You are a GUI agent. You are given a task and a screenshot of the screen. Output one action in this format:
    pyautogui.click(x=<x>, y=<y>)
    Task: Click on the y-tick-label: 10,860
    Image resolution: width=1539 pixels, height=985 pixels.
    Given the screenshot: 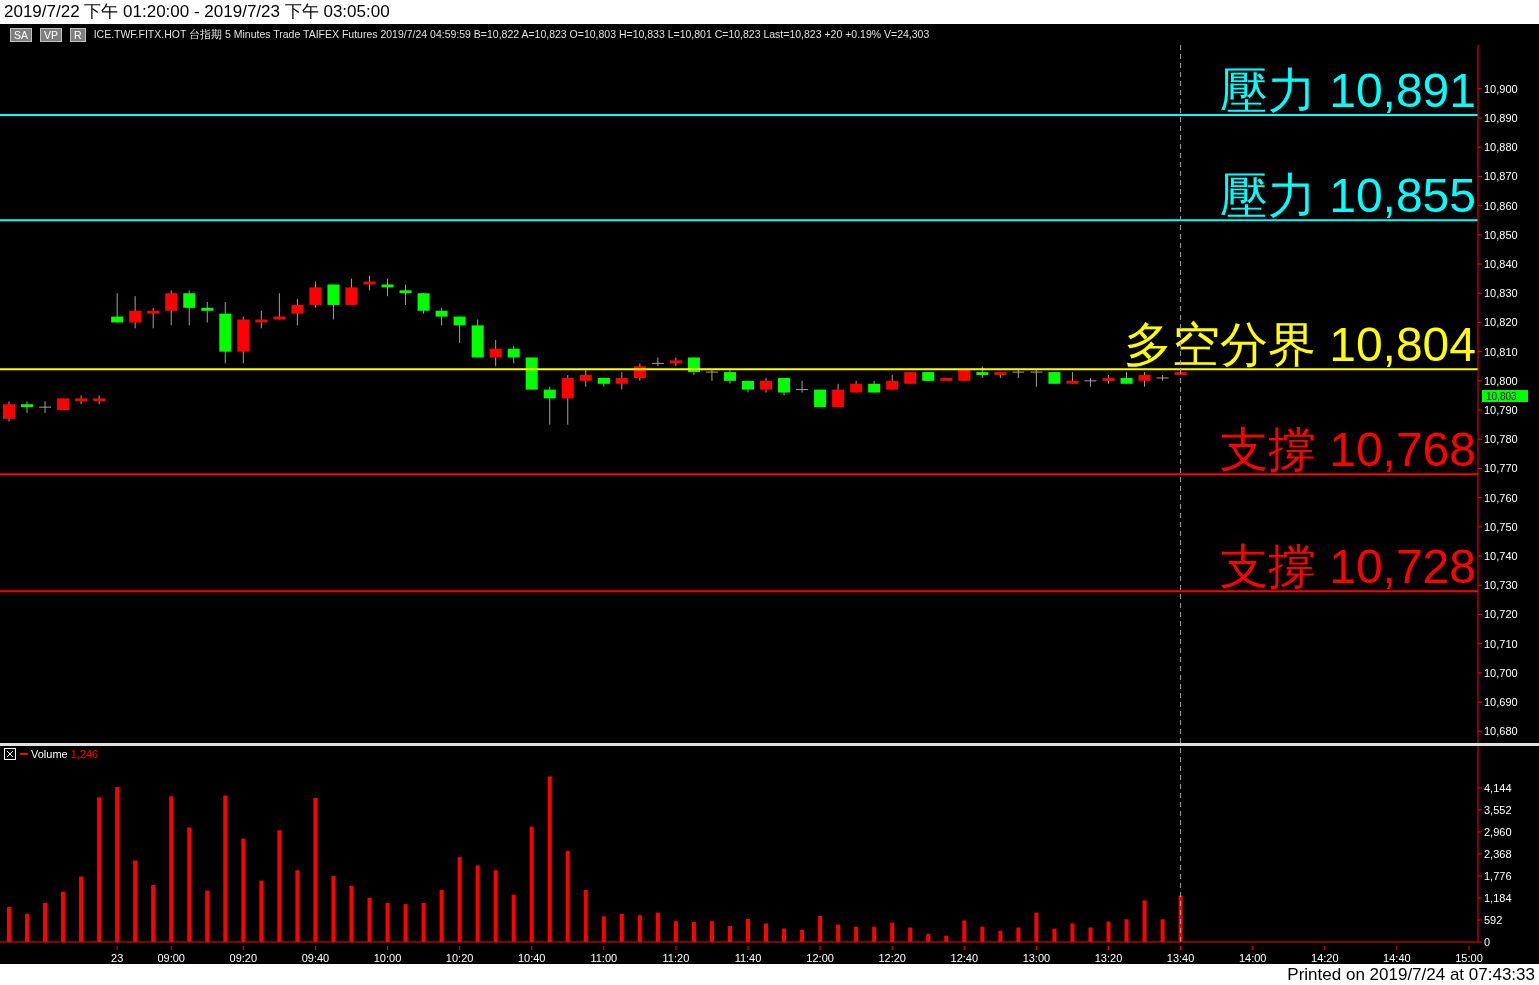 What is the action you would take?
    pyautogui.click(x=1501, y=205)
    